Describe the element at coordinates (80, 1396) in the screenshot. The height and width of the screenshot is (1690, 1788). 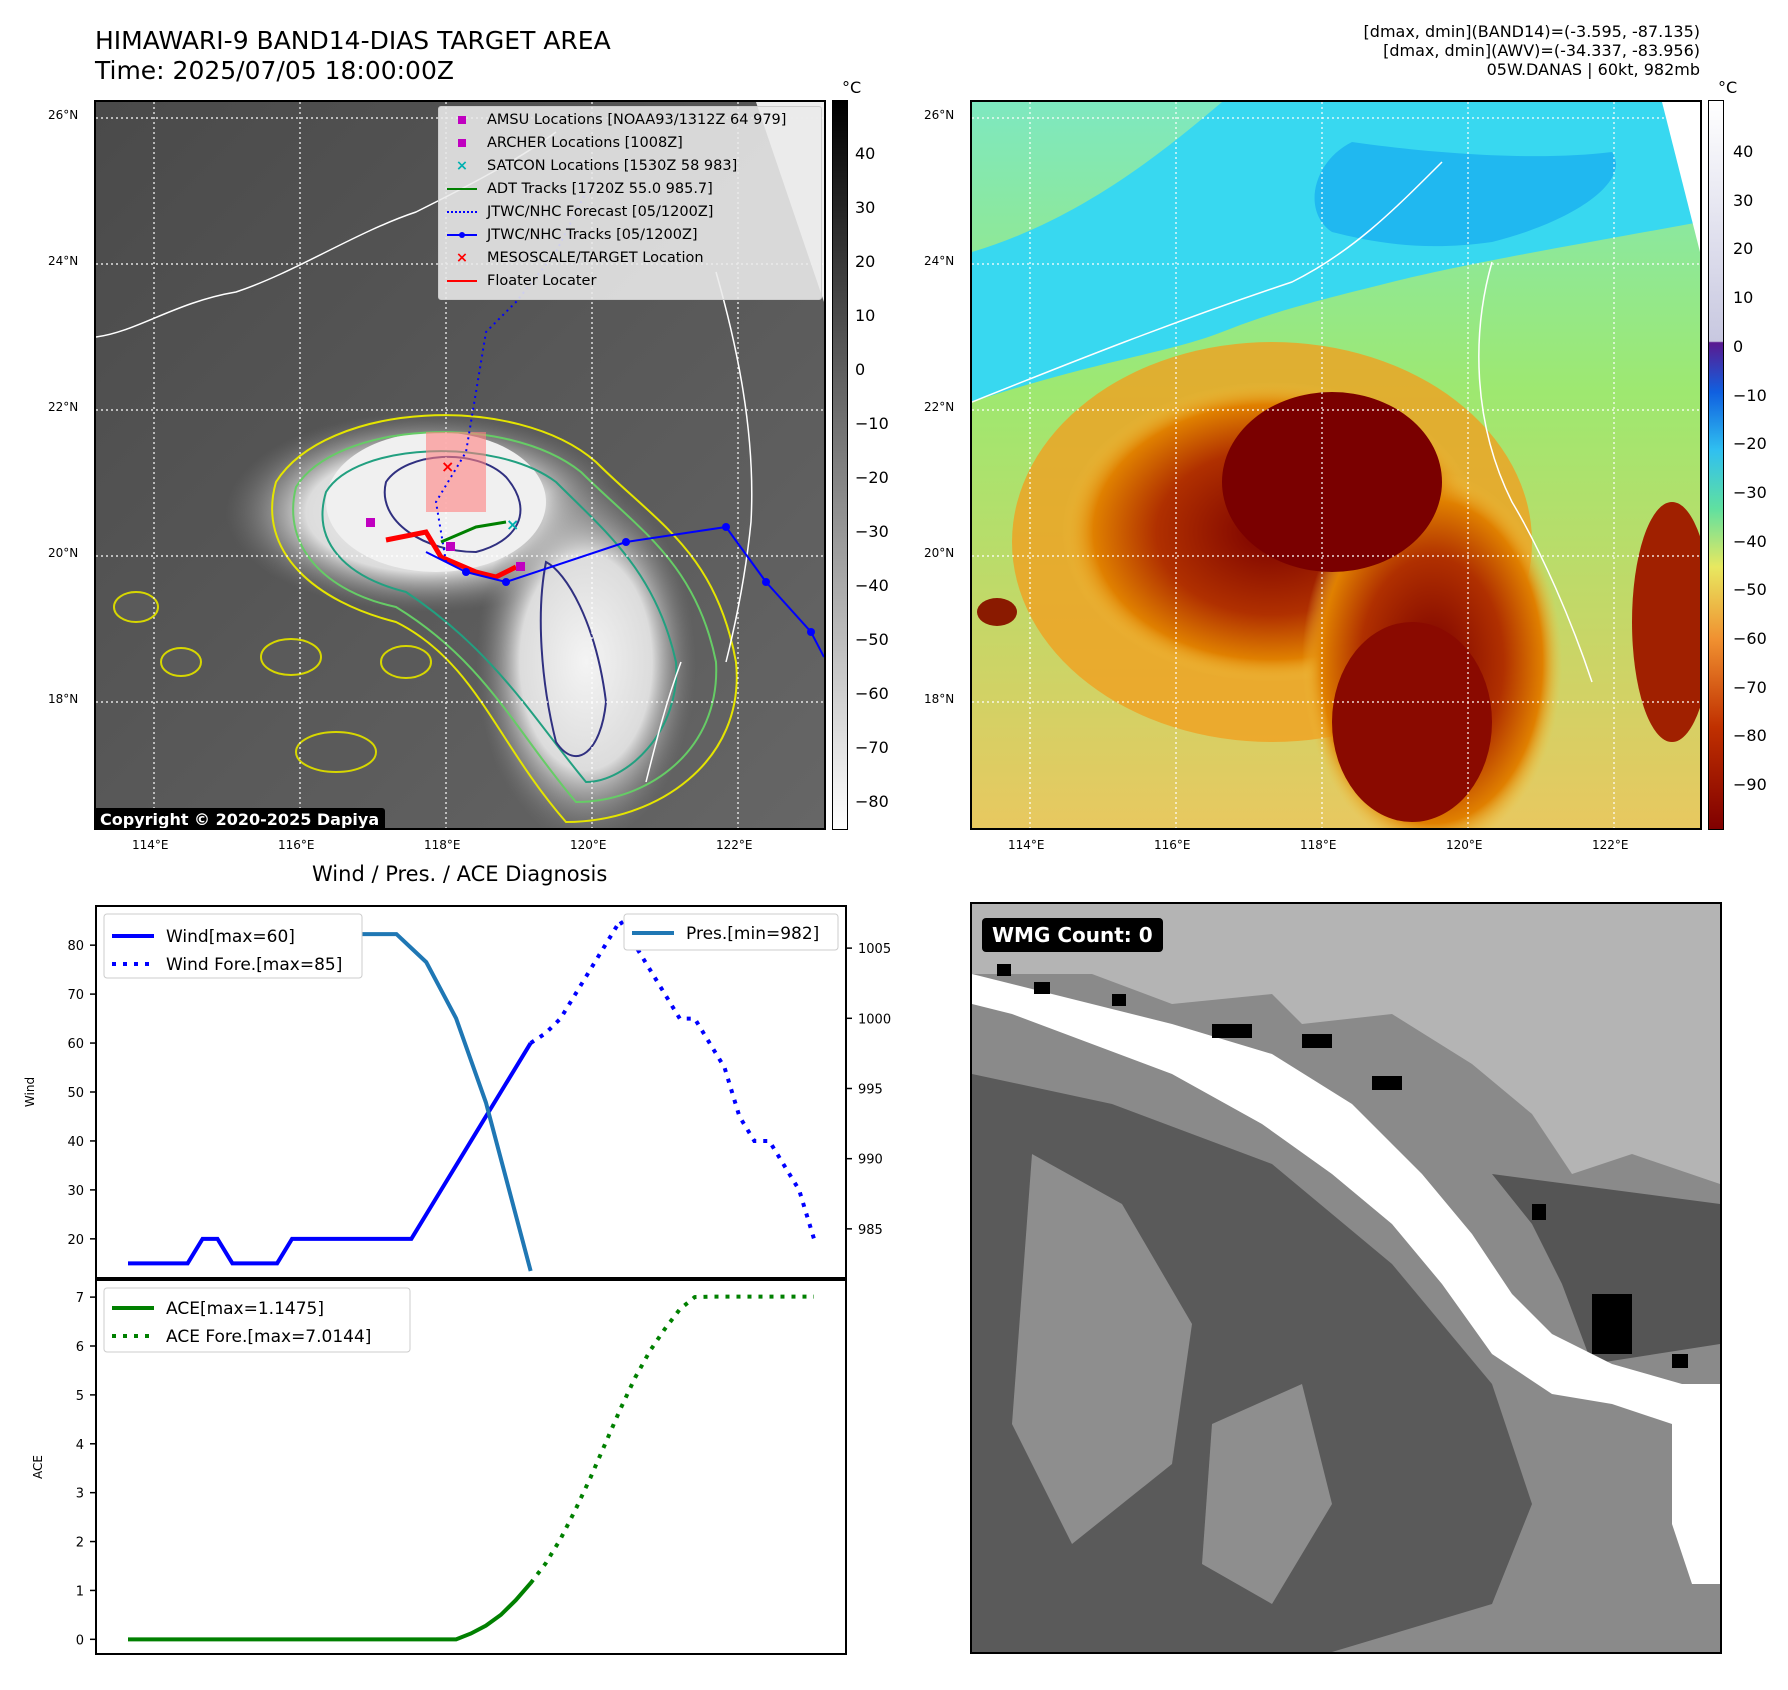
I see `y-tick-label: 5` at that location.